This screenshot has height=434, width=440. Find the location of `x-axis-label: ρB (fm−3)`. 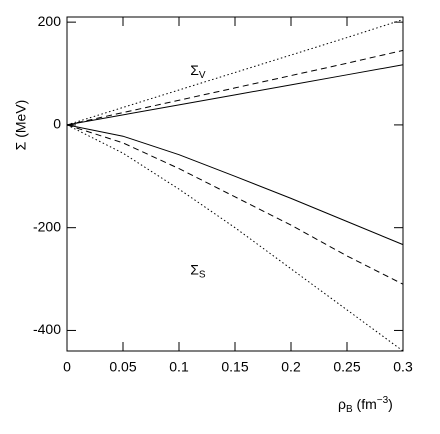

x-axis-label: ρB (fm−3) is located at coordinates (365, 405).